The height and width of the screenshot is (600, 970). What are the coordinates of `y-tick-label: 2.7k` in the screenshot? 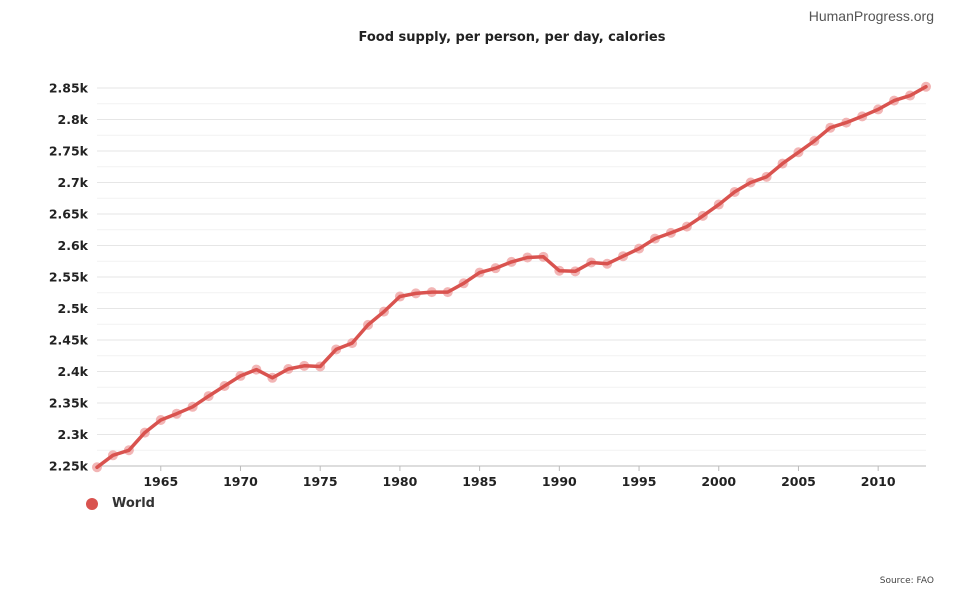 It's located at (73, 182).